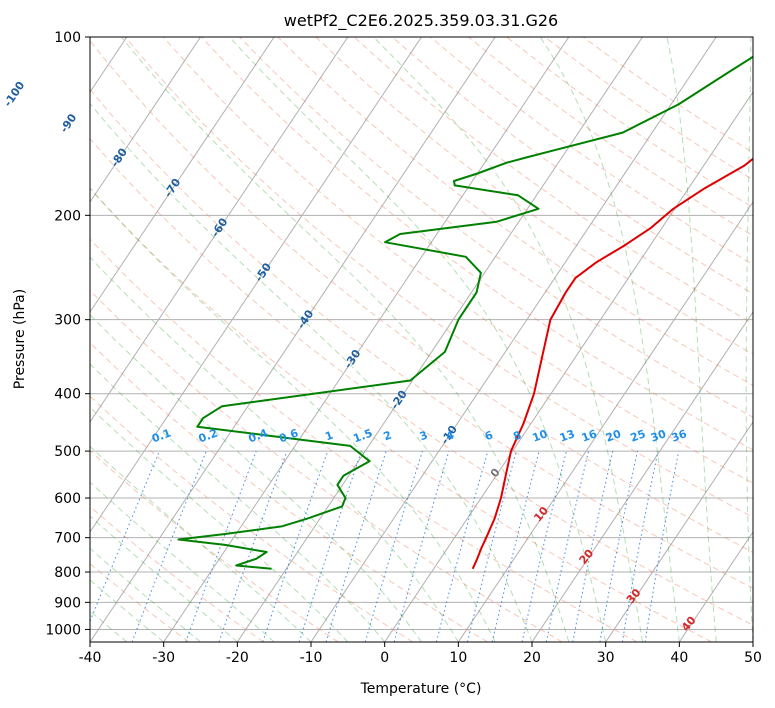 This screenshot has height=708, width=775. I want to click on mixing-ratio-label: 8, so click(518, 436).